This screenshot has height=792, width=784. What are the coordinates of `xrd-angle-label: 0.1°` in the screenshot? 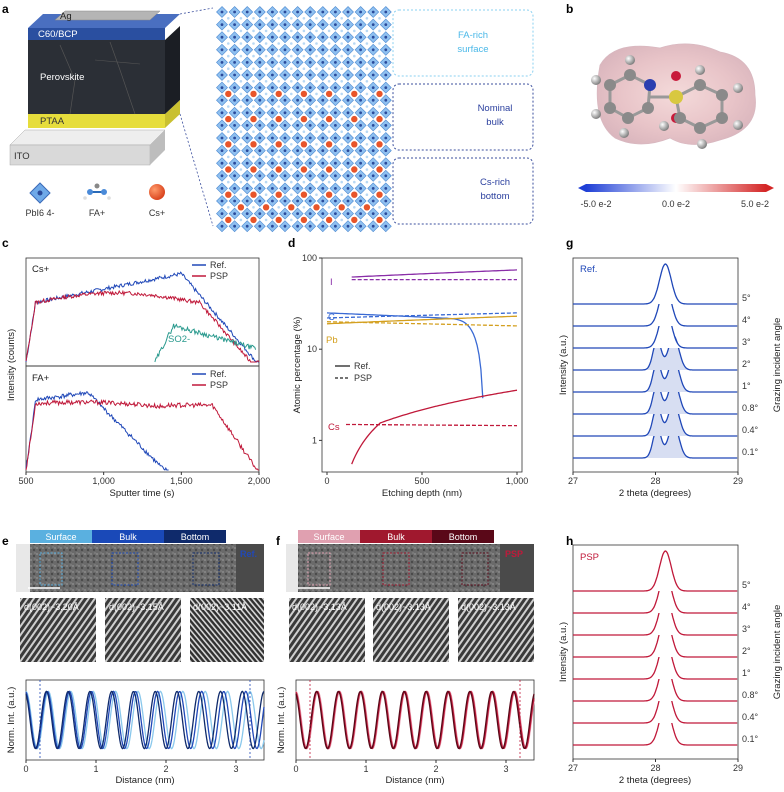 It's located at (750, 452).